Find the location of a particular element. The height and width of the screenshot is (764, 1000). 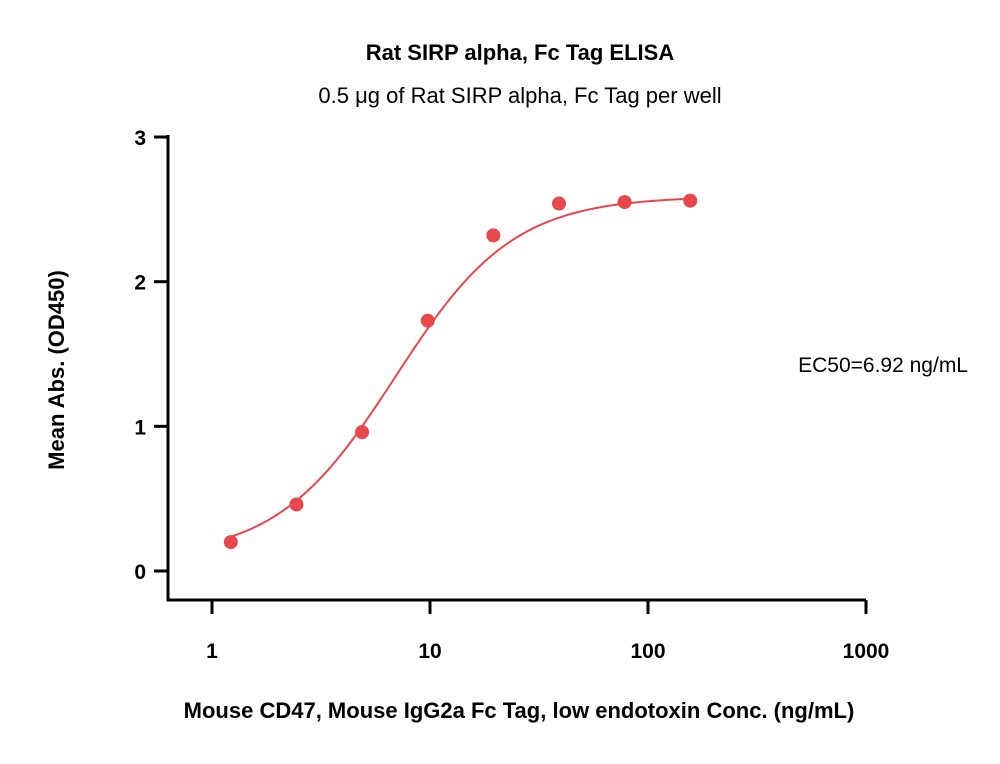

chart-title: Rat SIRP alpha, Fc Tag ELISA is located at coordinates (520, 52).